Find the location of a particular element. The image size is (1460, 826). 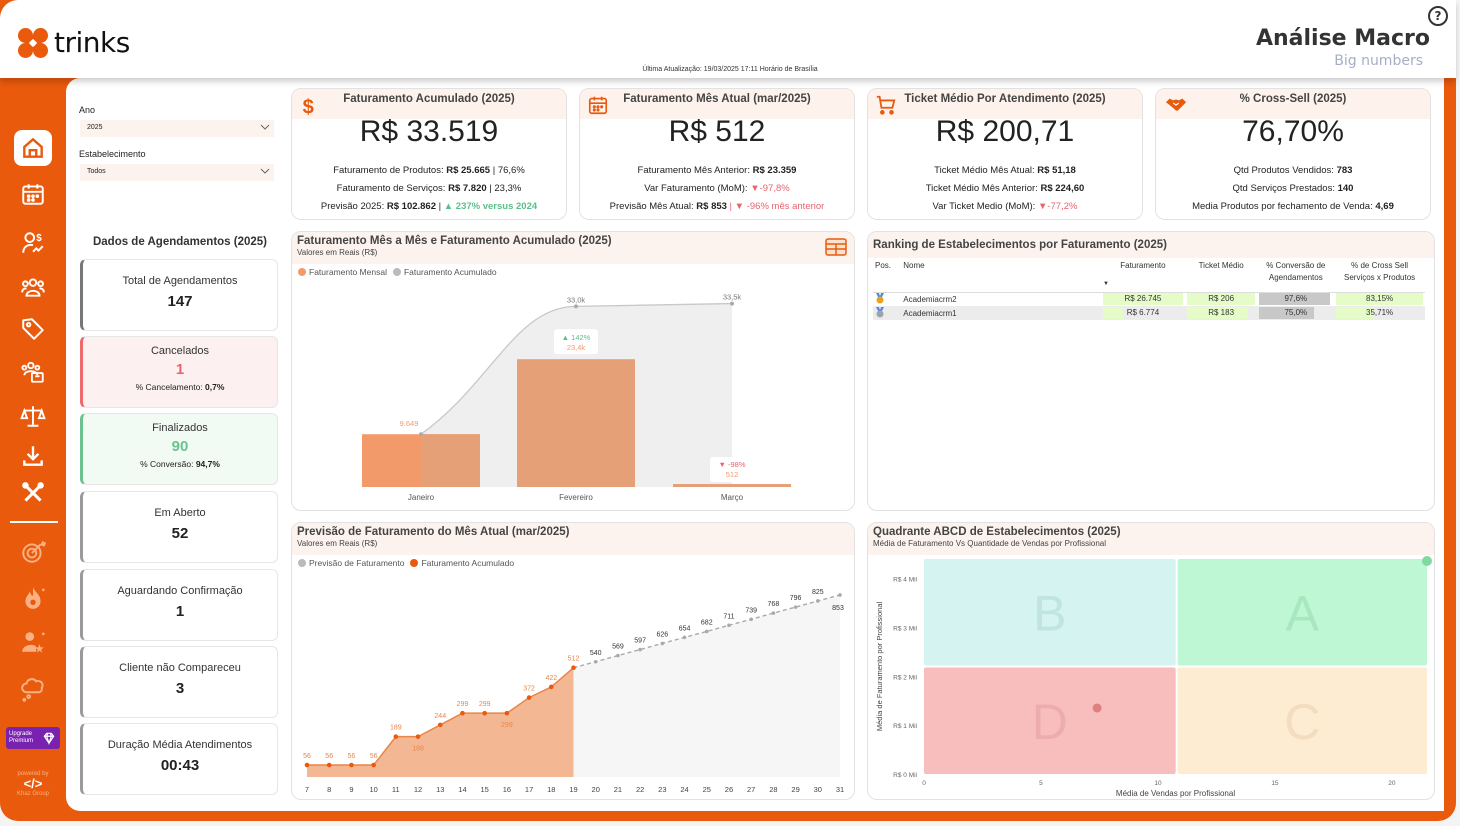

handshake-icon is located at coordinates (1176, 104).